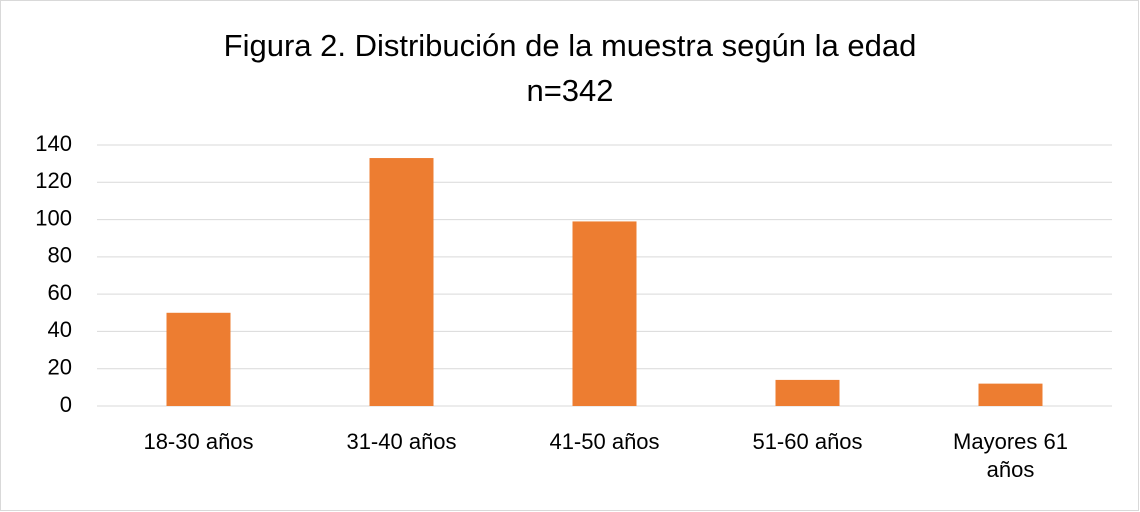  I want to click on y-tick-label: 20, so click(60, 367).